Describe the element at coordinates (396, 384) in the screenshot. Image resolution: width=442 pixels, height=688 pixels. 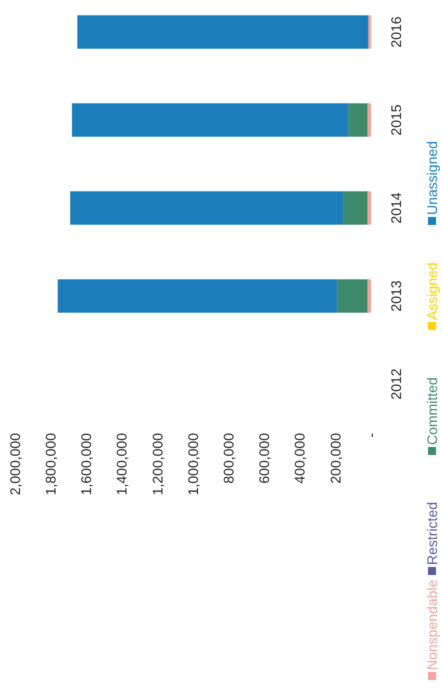
I see `y-tick-label: 2012` at that location.